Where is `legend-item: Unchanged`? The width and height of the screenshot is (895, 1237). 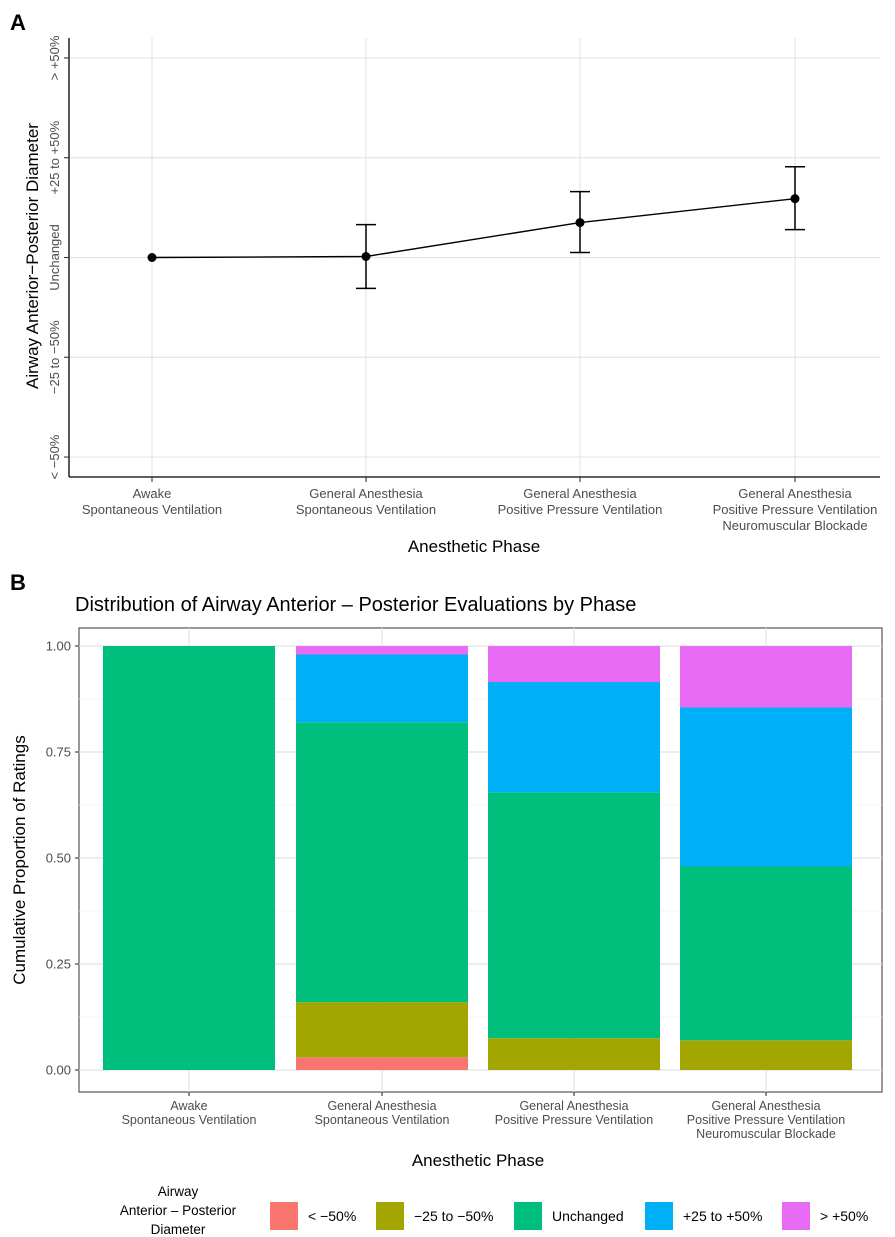
legend-item: Unchanged is located at coordinates (569, 1216).